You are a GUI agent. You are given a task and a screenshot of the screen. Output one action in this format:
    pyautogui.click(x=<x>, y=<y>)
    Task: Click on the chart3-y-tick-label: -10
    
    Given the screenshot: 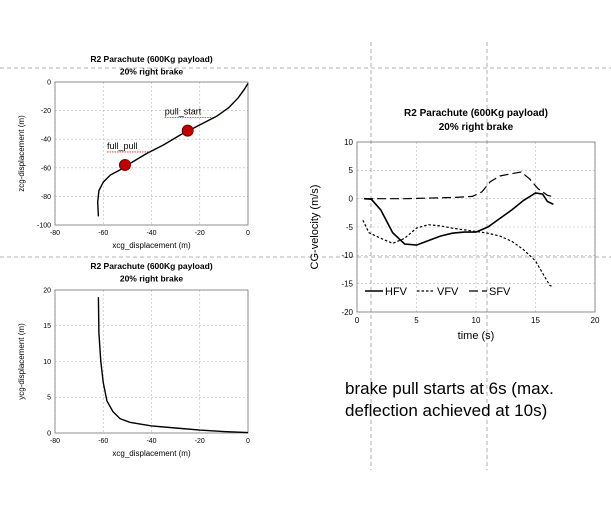 What is the action you would take?
    pyautogui.click(x=347, y=255)
    